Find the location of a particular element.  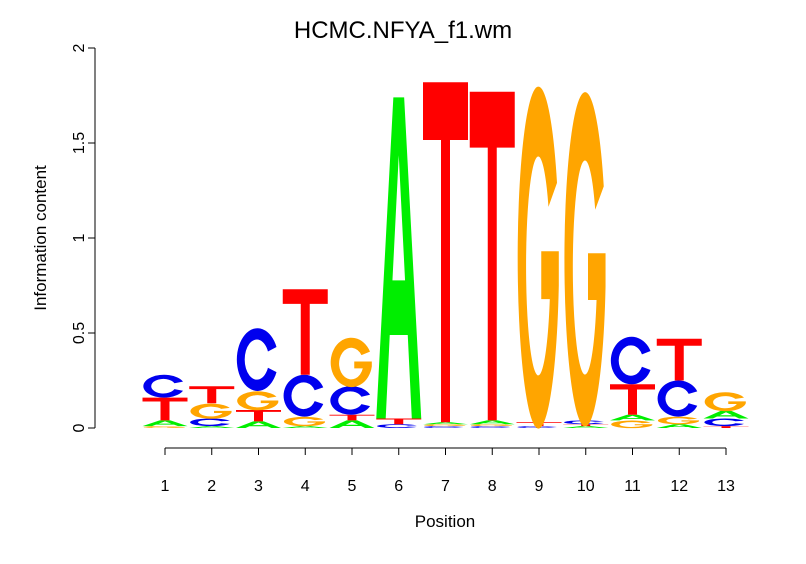

x-tick-label: 1 is located at coordinates (165, 486).